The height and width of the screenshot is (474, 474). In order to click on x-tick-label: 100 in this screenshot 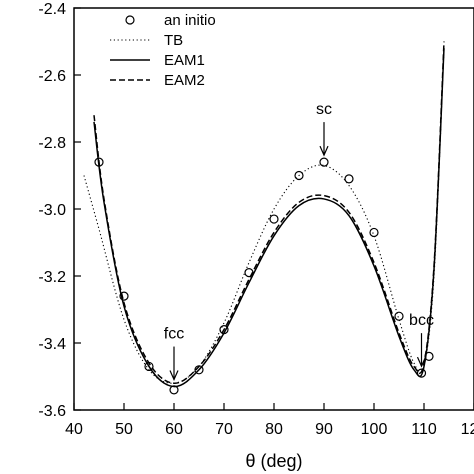, I will do `click(374, 429)`.